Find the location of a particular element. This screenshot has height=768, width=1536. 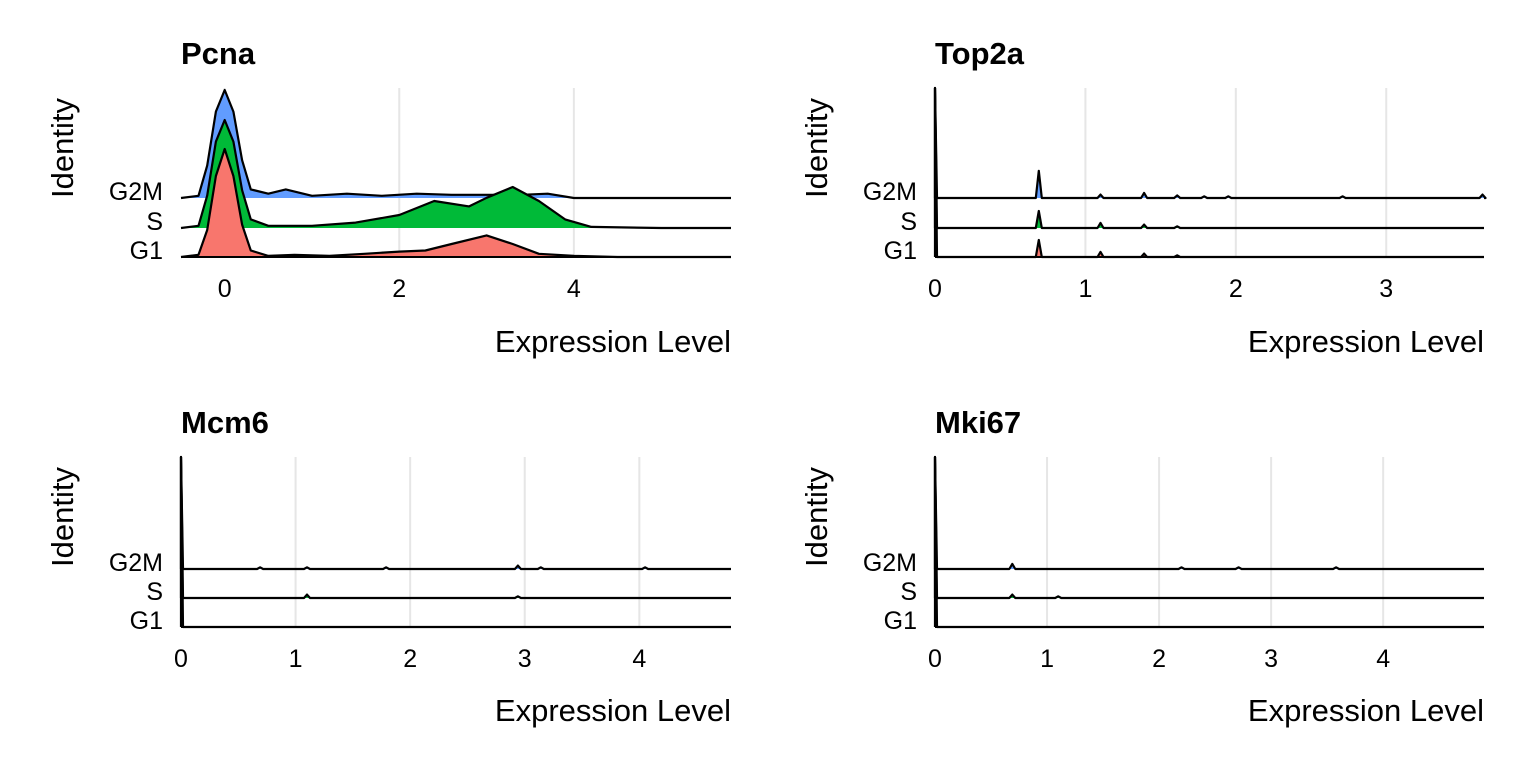

panel-title: Mki67 is located at coordinates (978, 422).